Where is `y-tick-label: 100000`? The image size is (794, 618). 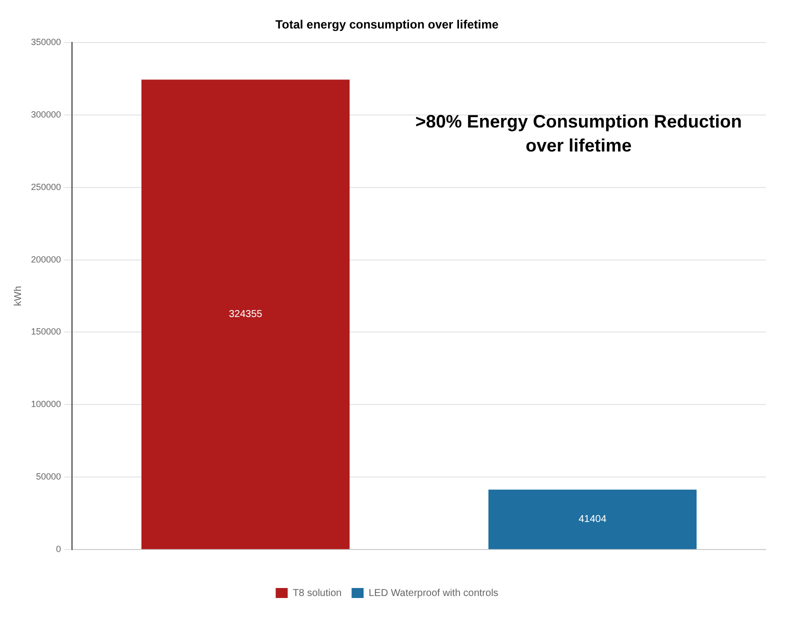
y-tick-label: 100000 is located at coordinates (46, 404).